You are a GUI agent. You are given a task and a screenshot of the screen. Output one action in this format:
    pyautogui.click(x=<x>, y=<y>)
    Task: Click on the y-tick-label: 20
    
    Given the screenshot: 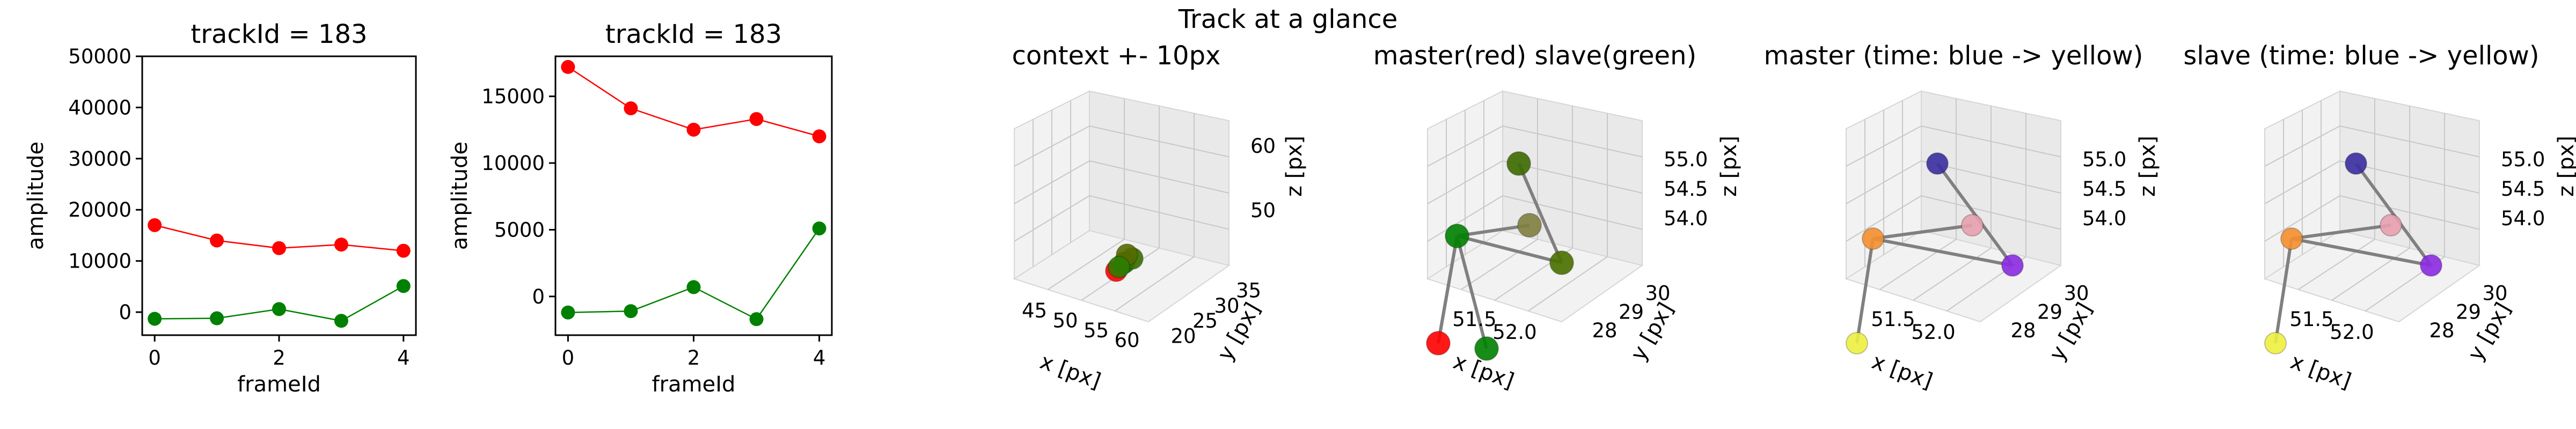 What is the action you would take?
    pyautogui.click(x=1183, y=336)
    